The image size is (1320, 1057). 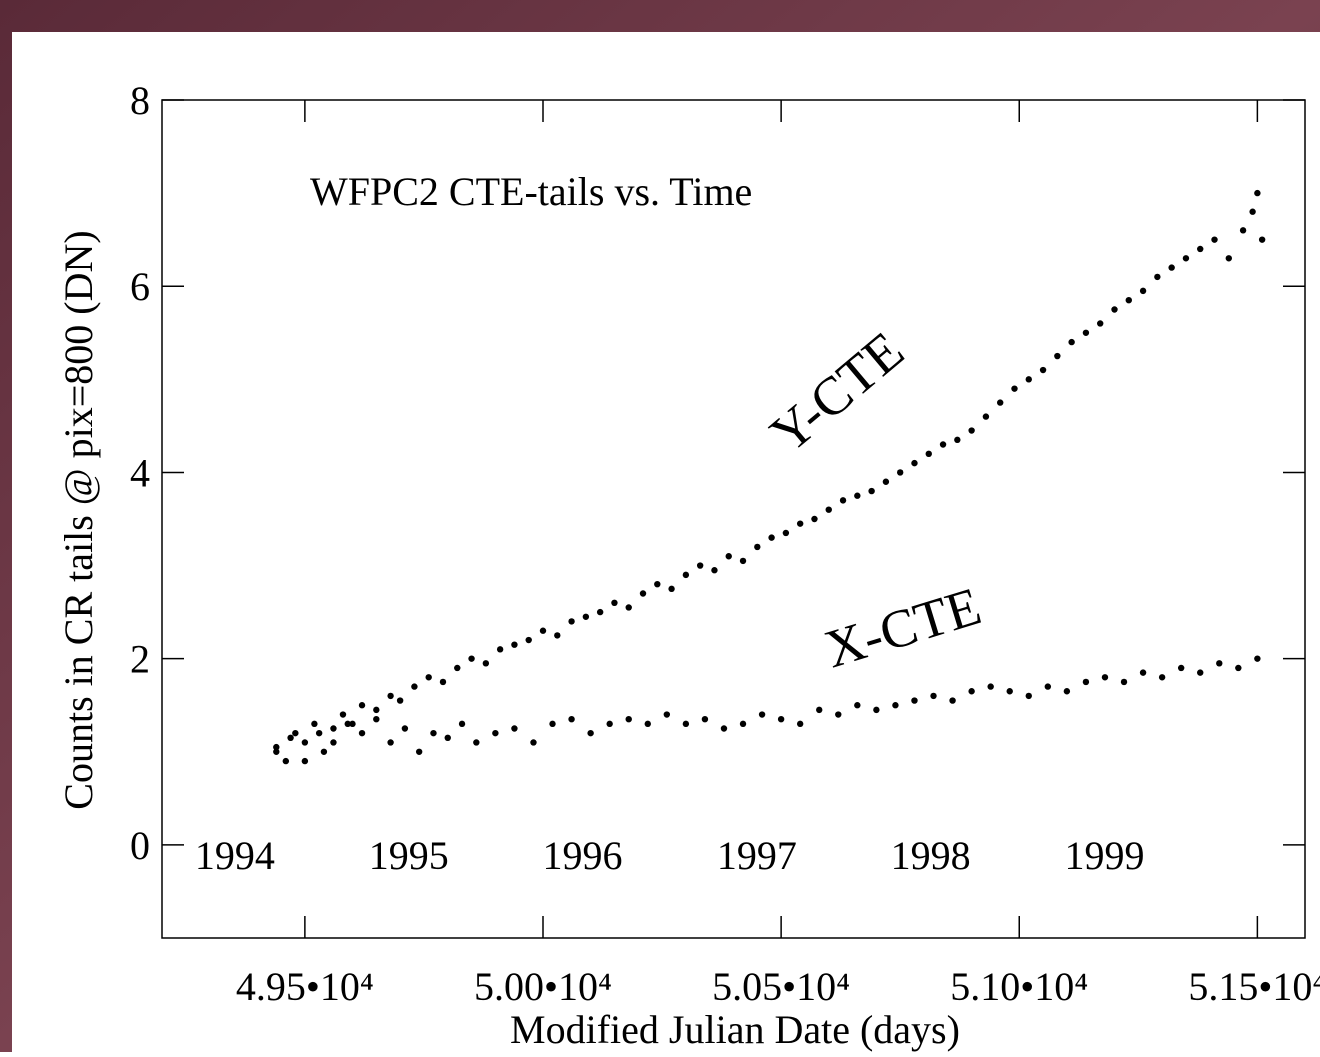 I want to click on y-axis-label: Counts in CR tails @ pix=800 (DN), so click(x=78, y=519).